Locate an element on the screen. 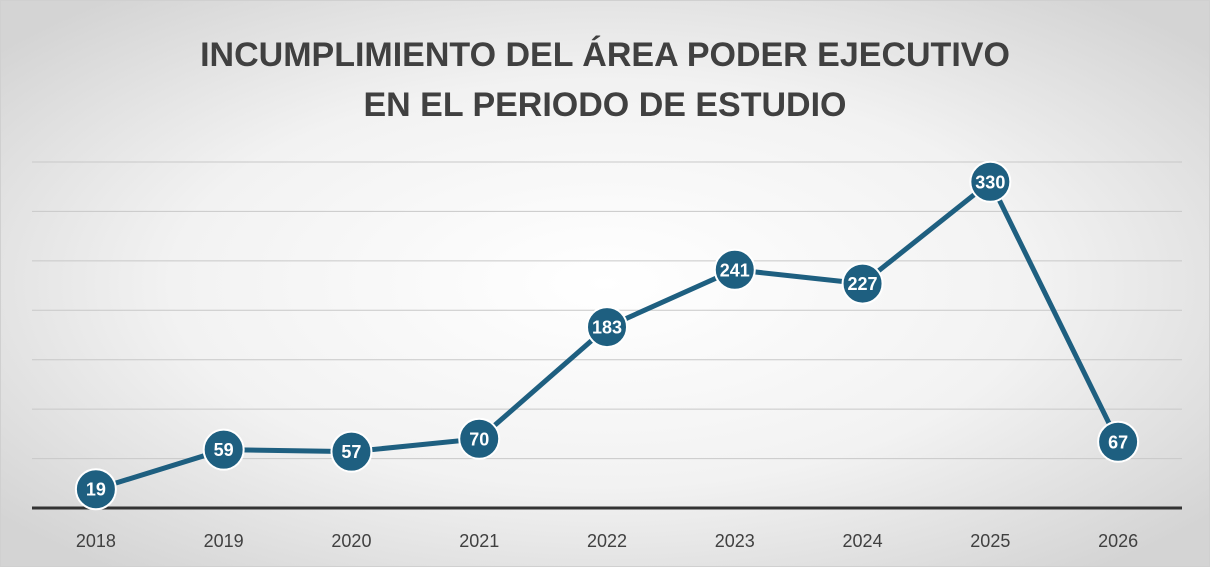 The image size is (1210, 567). chart-title: EN EL PERIODO DE ESTUDIO is located at coordinates (604, 105).